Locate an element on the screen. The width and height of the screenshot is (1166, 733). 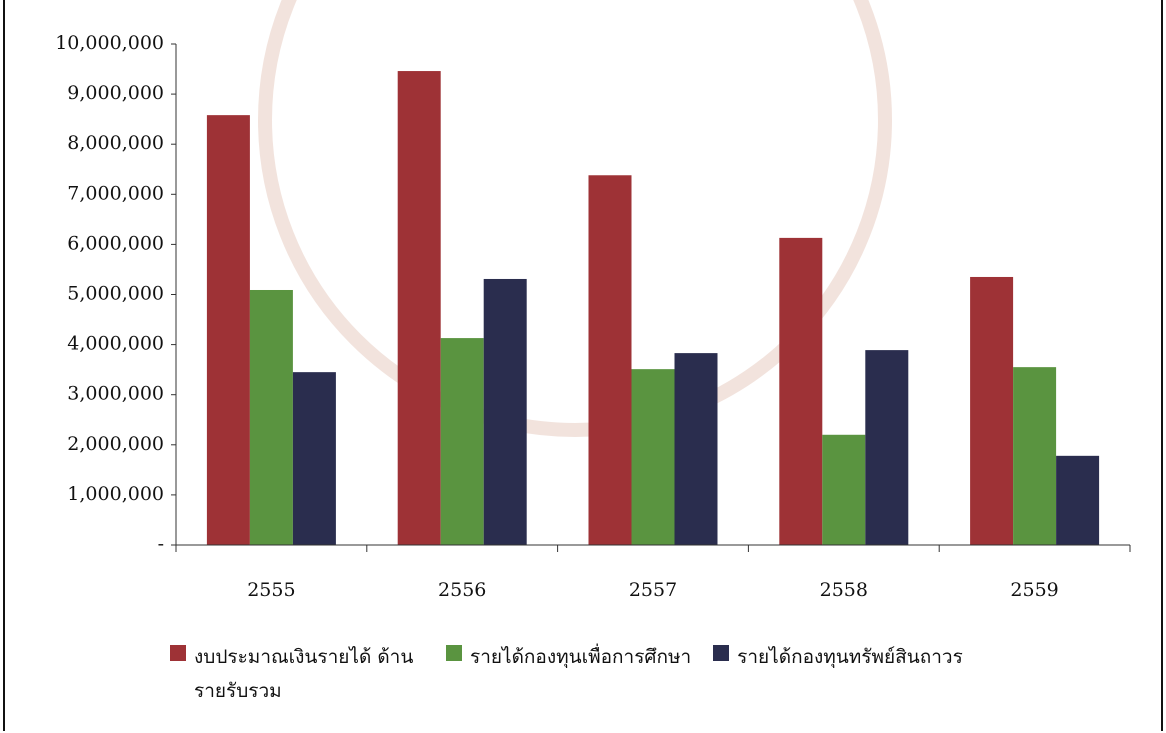
legend-label: รายได้กองทุนทรัพย์สินถาวร is located at coordinates (850, 657).